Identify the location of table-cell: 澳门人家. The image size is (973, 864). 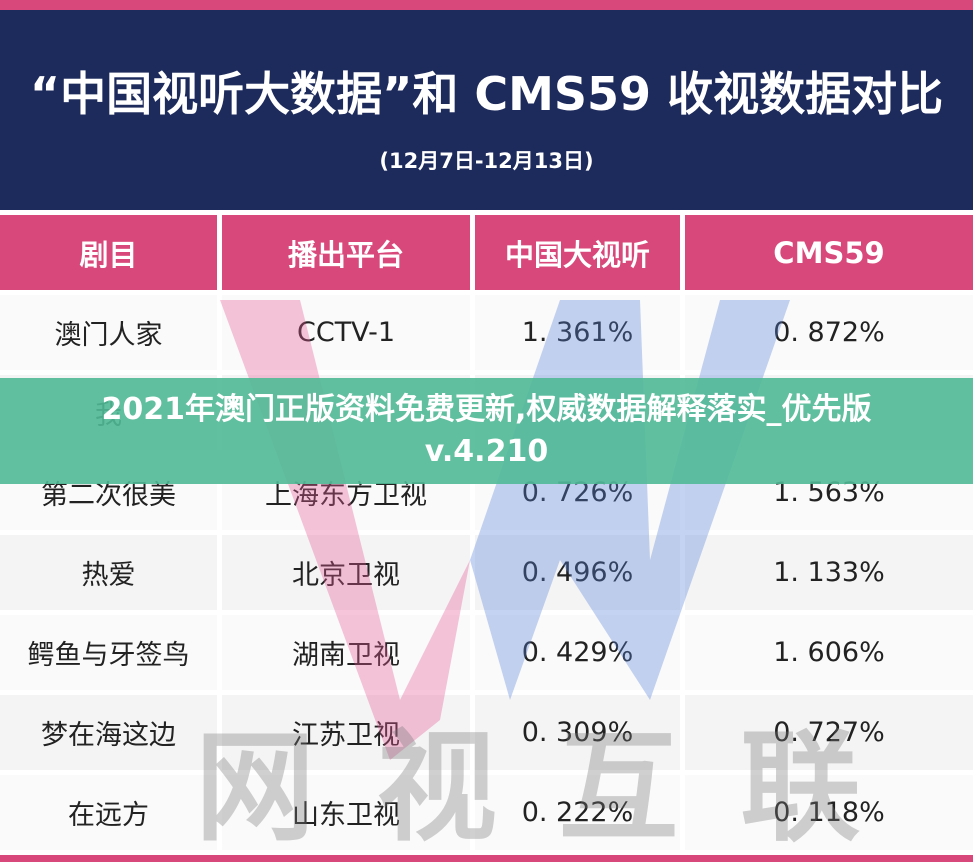
(108, 332).